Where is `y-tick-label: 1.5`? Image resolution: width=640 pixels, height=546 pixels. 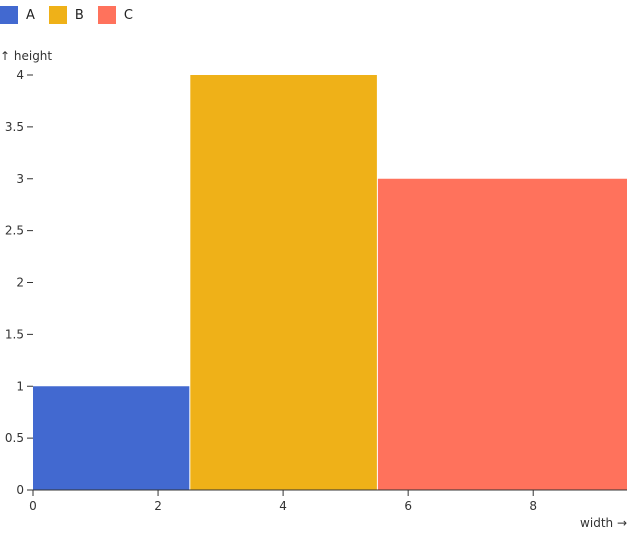
y-tick-label: 1.5 is located at coordinates (14, 334).